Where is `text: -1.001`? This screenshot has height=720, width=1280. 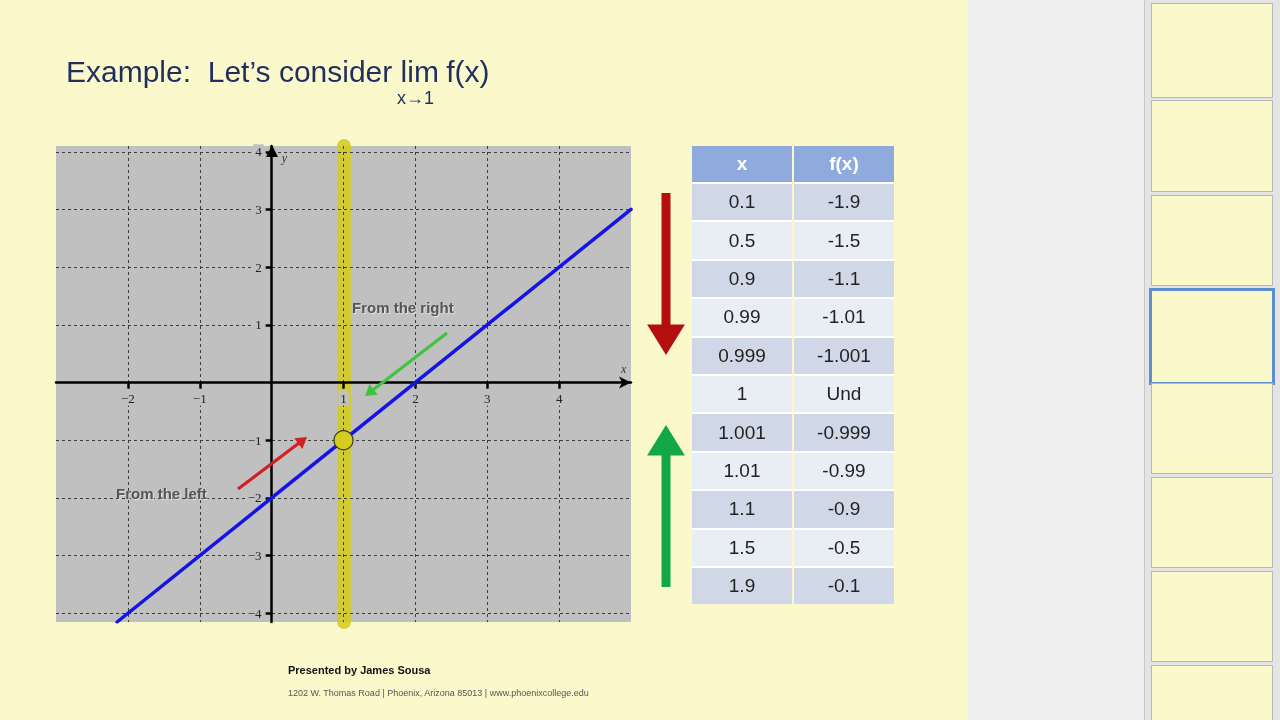
text: -1.001 is located at coordinates (844, 355).